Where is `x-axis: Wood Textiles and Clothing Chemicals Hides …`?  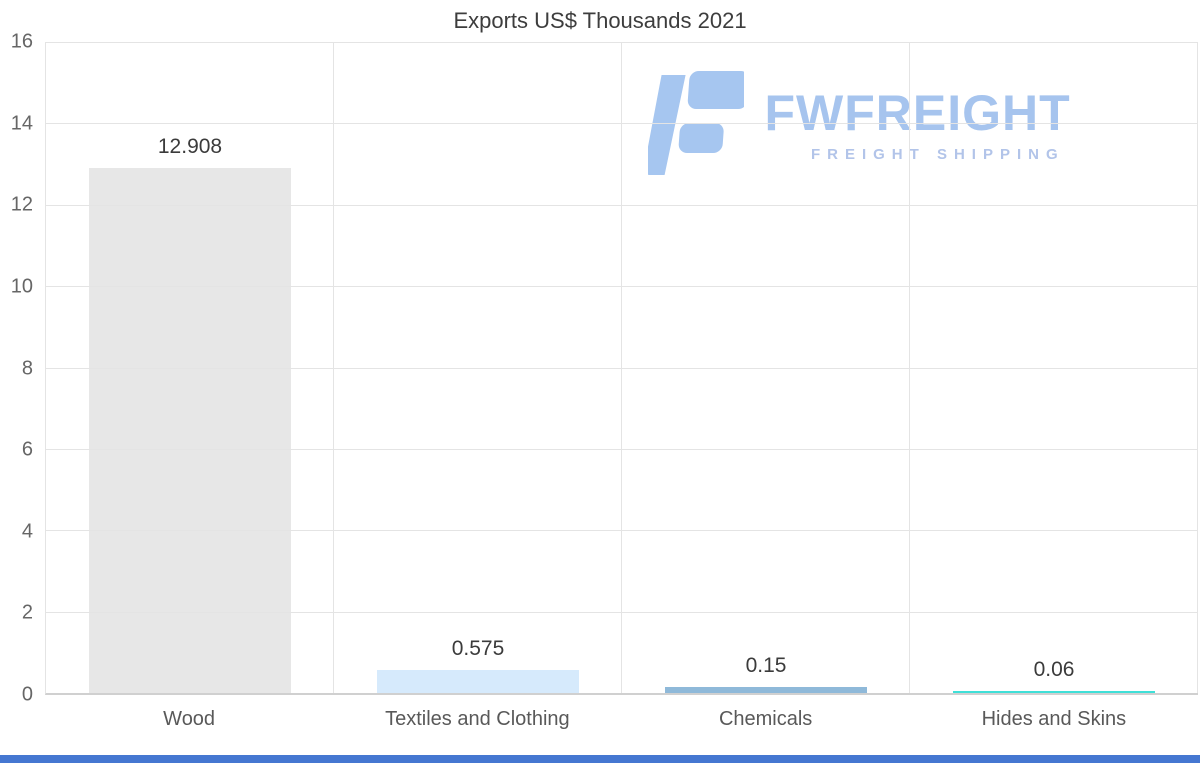
x-axis: Wood Textiles and Clothing Chemicals Hides … is located at coordinates (621, 715).